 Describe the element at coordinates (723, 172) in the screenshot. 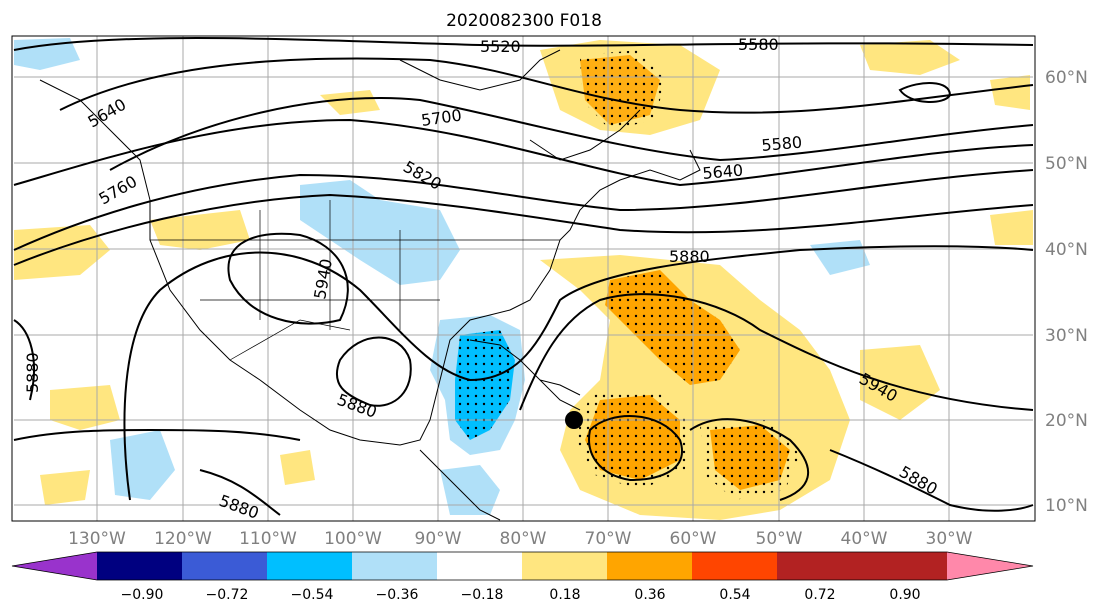

I see `contour-label: 5640` at that location.